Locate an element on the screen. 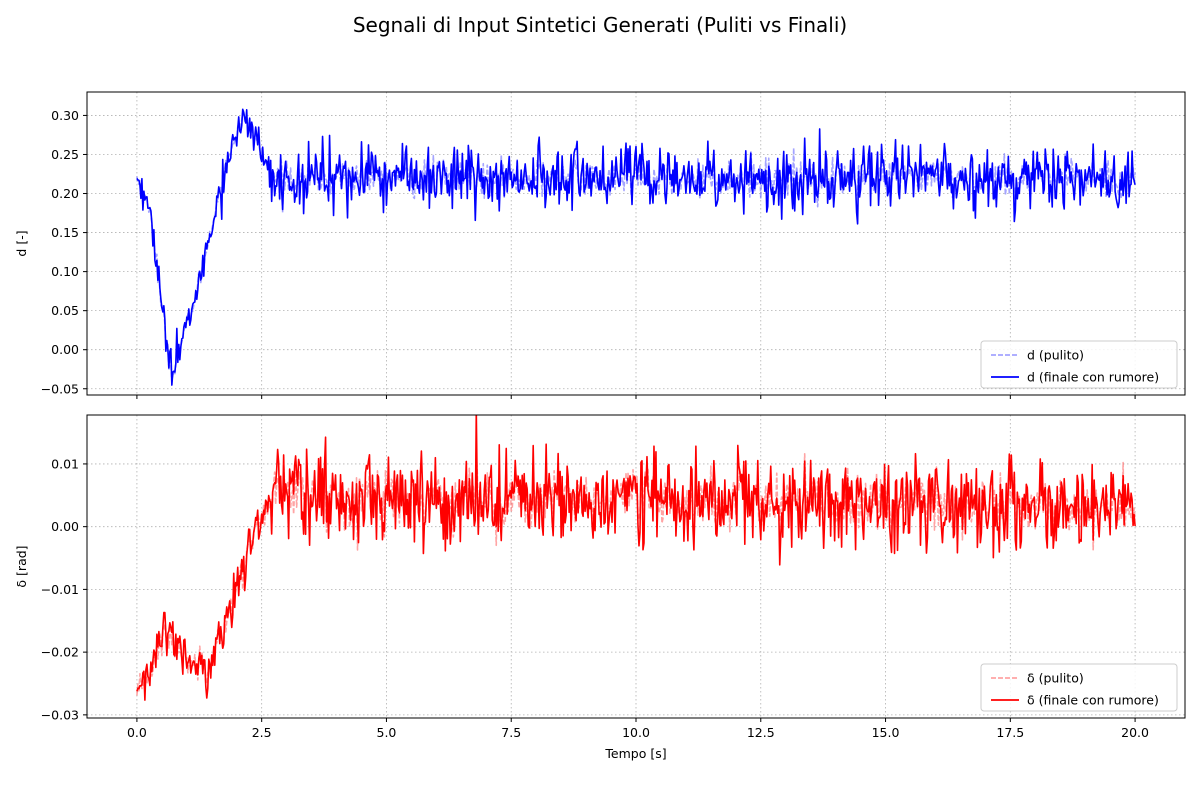 The width and height of the screenshot is (1200, 800). x-tick-label: 10.0 is located at coordinates (636, 732).